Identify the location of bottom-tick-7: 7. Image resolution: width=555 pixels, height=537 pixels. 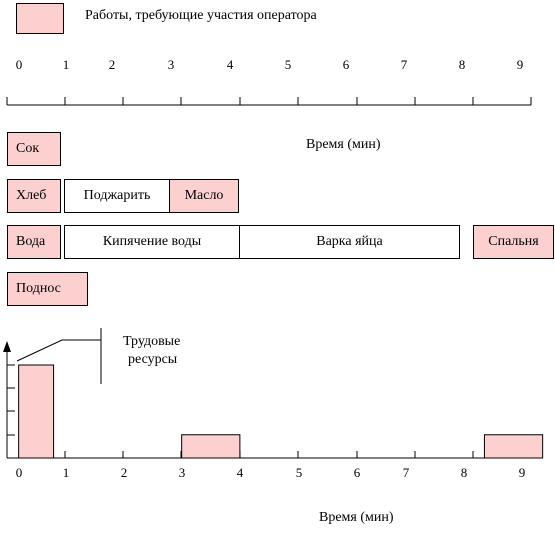
(406, 472).